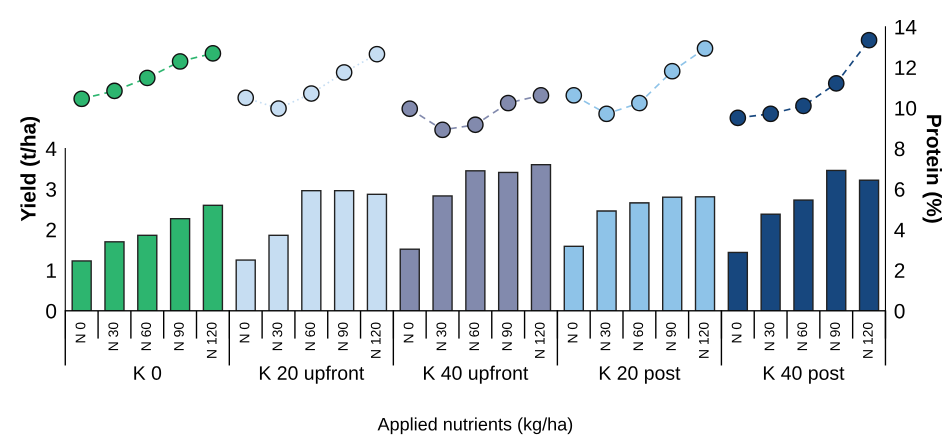 The image size is (946, 439). What do you see at coordinates (899, 230) in the screenshot?
I see `y2-tick-label: 4` at bounding box center [899, 230].